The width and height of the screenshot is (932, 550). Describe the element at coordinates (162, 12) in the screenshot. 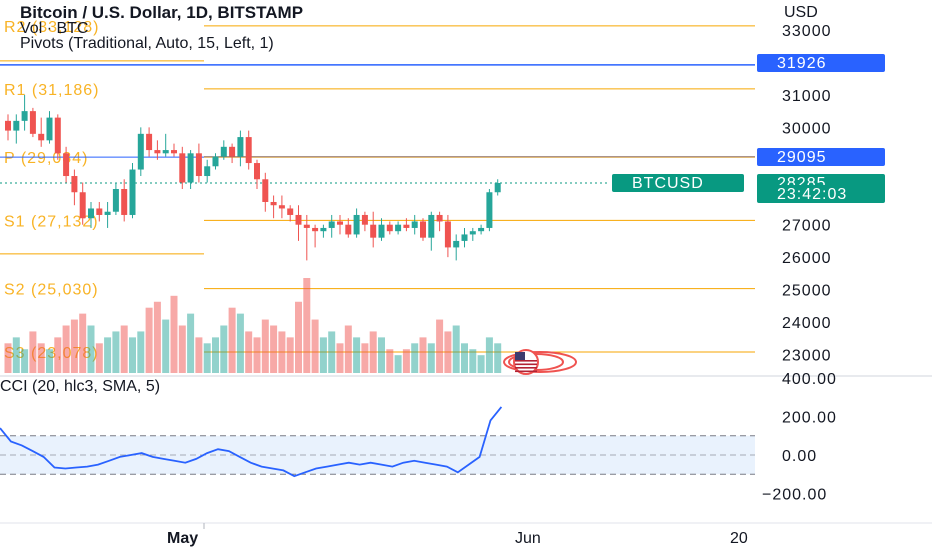

I see `symbol-title: Bitcoin / U.S. Dollar, 1D, BITSTAMP` at that location.